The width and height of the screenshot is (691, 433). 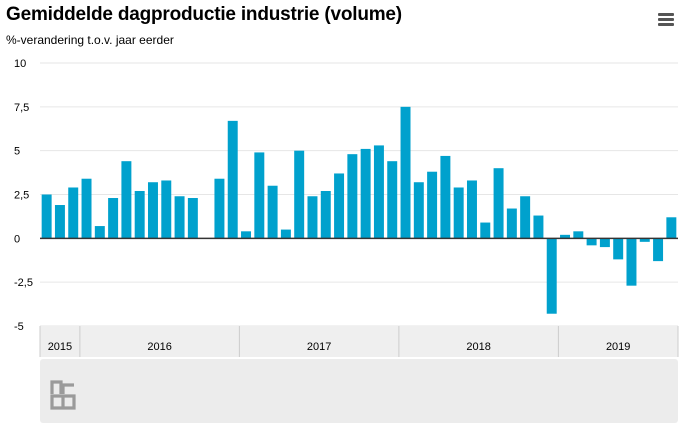 I want to click on x-year-label: 2018, so click(x=478, y=347).